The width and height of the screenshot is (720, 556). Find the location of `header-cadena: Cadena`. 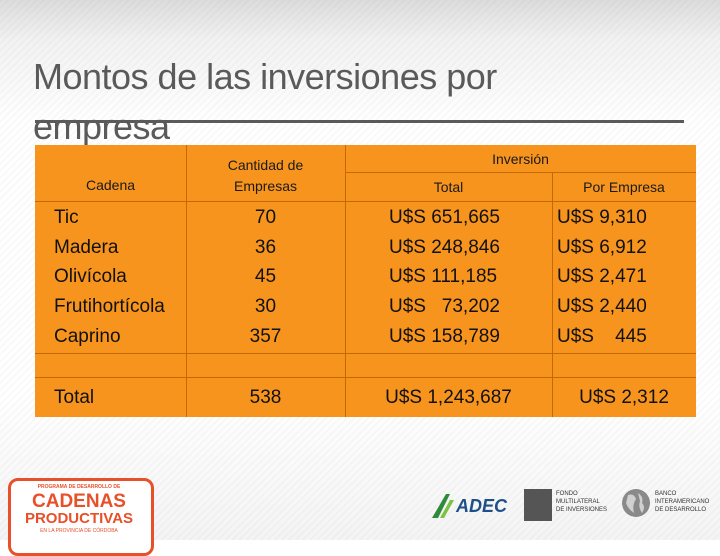

header-cadena: Cadena is located at coordinates (110, 185).